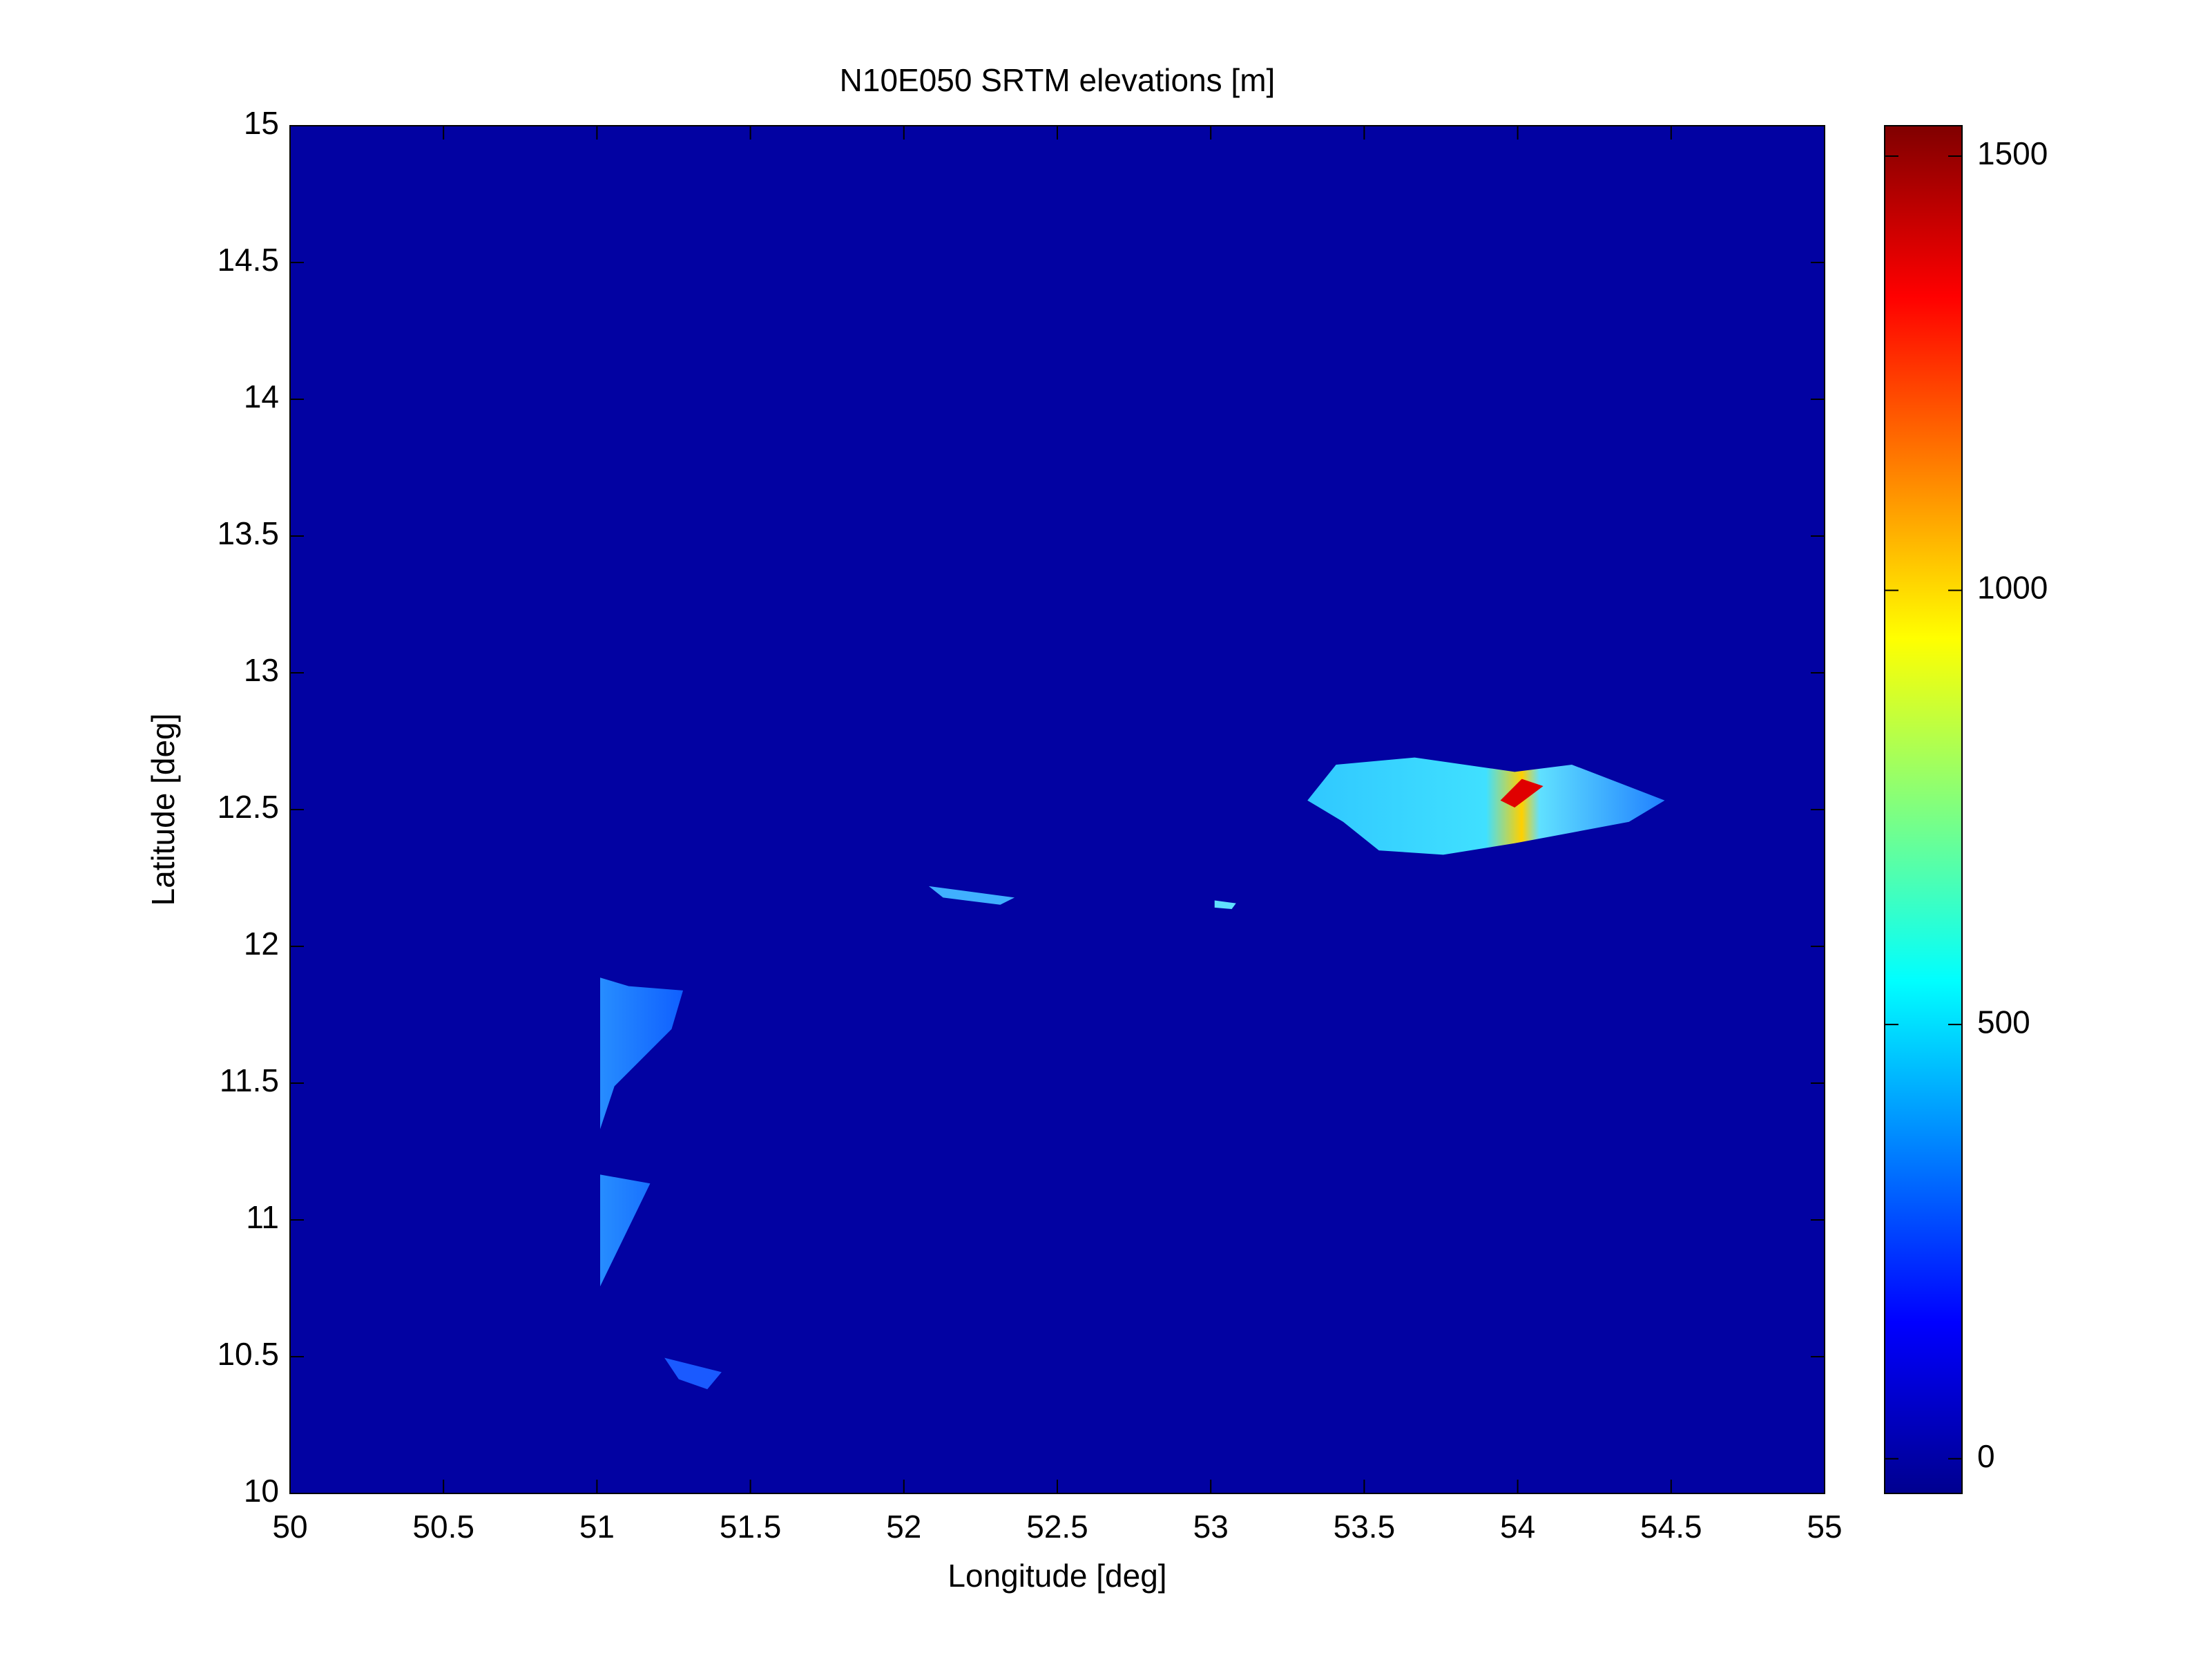  I want to click on x-tick-label: 54, so click(1518, 1527).